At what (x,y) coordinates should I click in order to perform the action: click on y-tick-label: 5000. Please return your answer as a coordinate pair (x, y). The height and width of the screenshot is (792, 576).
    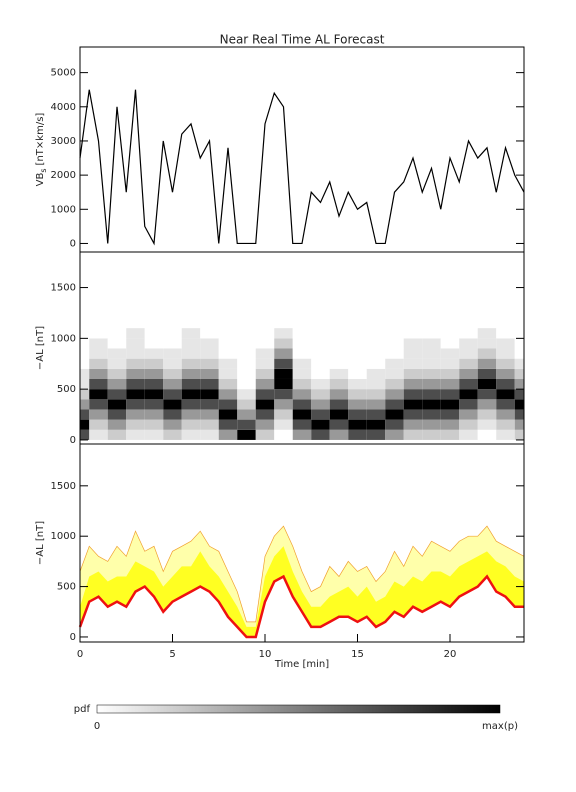
    Looking at the image, I should click on (63, 73).